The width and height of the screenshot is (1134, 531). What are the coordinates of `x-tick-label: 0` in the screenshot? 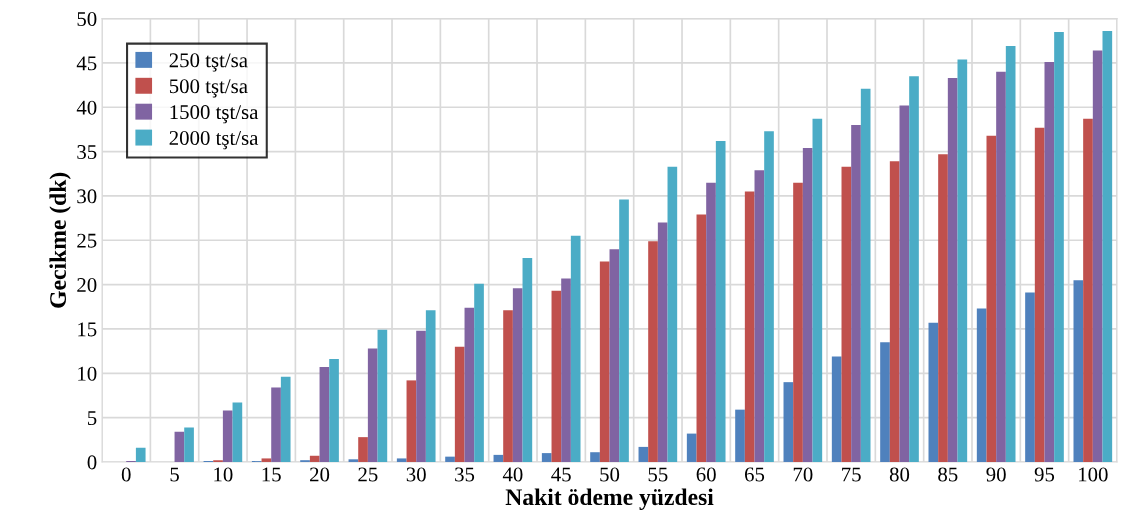 It's located at (126, 474).